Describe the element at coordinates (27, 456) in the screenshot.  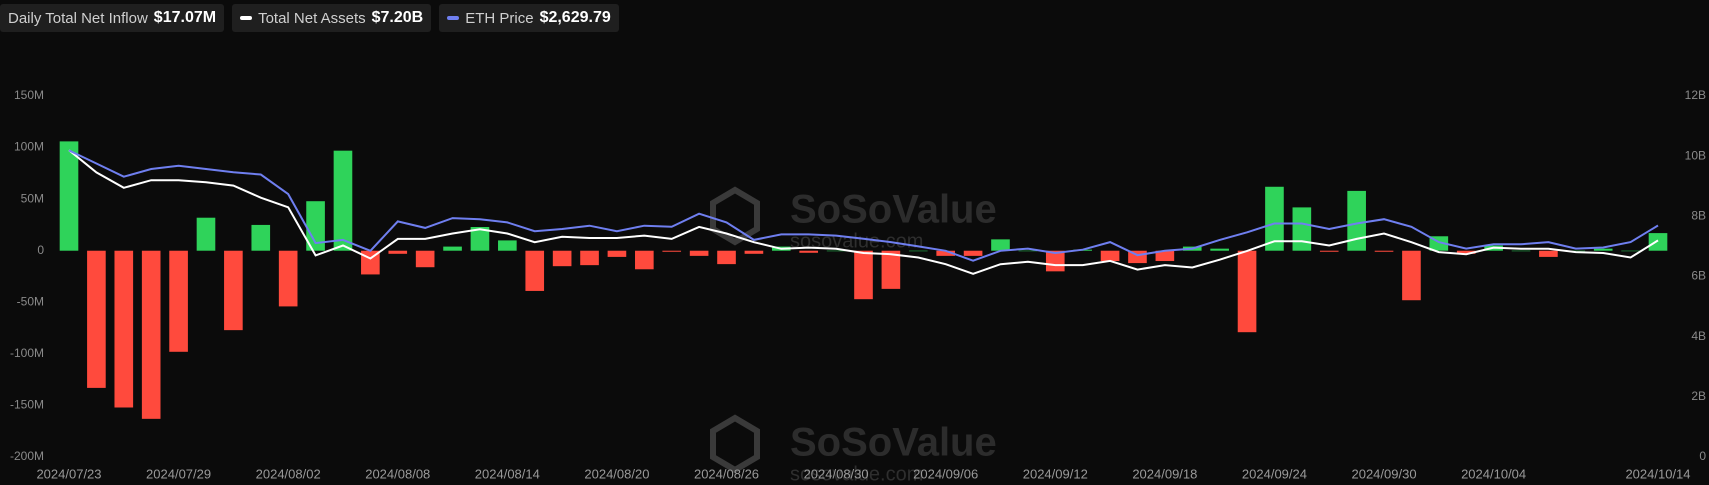
I see `y-tick-label: -200M` at that location.